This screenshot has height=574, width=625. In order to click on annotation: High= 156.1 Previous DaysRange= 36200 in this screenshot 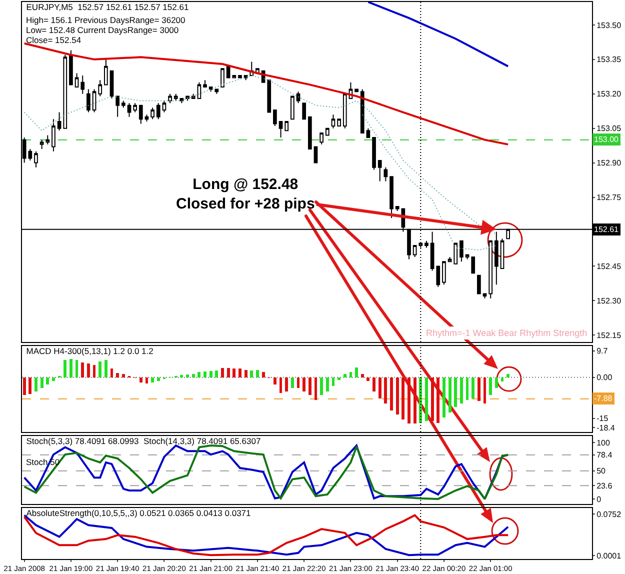, I will do `click(106, 20)`.